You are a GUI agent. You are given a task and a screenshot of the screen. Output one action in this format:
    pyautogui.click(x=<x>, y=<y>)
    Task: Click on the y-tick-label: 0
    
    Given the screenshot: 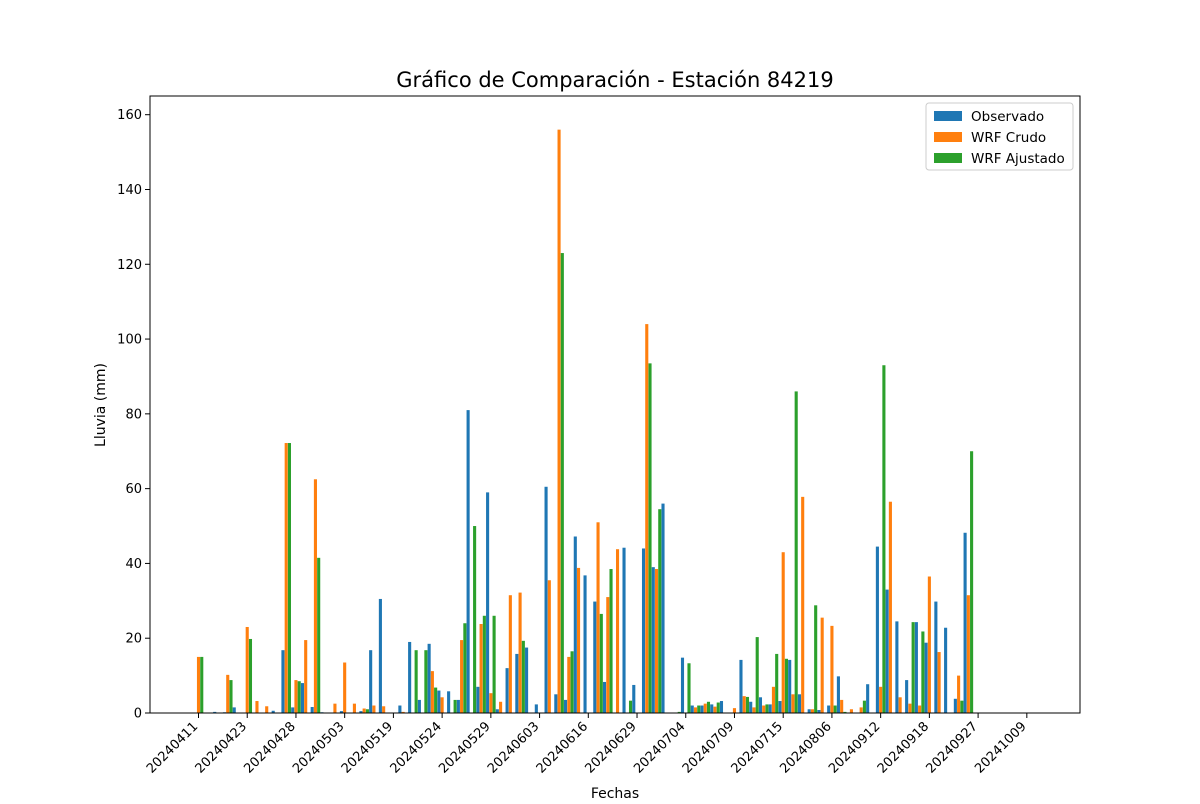 What is the action you would take?
    pyautogui.click(x=138, y=714)
    